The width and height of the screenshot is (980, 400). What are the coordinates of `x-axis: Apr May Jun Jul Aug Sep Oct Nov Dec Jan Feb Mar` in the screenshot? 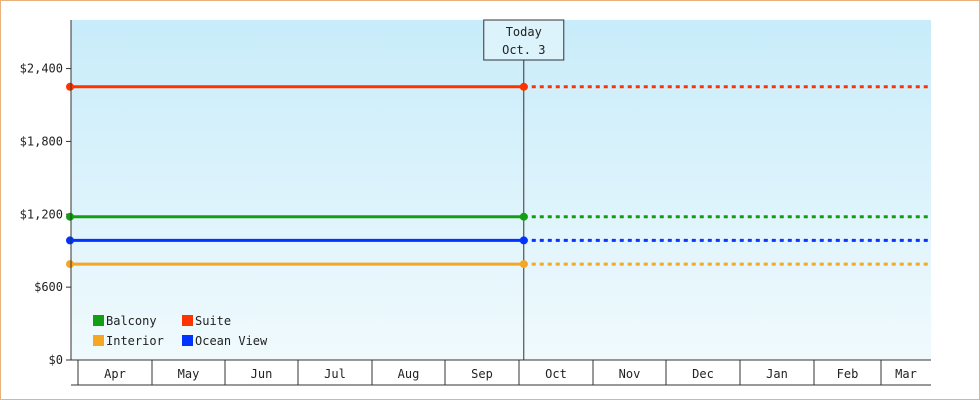 It's located at (501, 372).